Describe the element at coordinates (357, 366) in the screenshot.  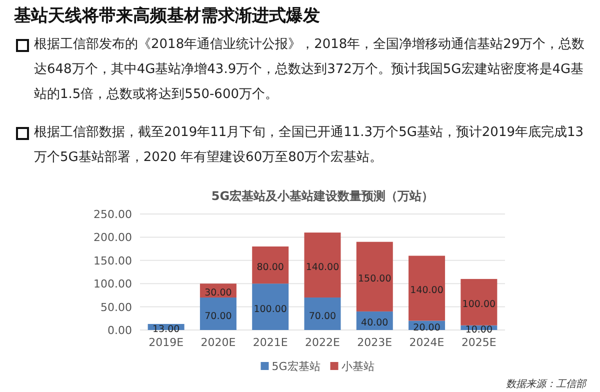
I see `legend-label: 小基站` at that location.